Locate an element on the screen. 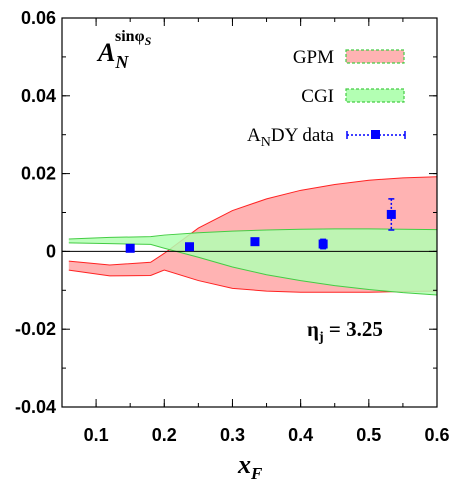  y-tick-label: 0.04 is located at coordinates (38, 96).